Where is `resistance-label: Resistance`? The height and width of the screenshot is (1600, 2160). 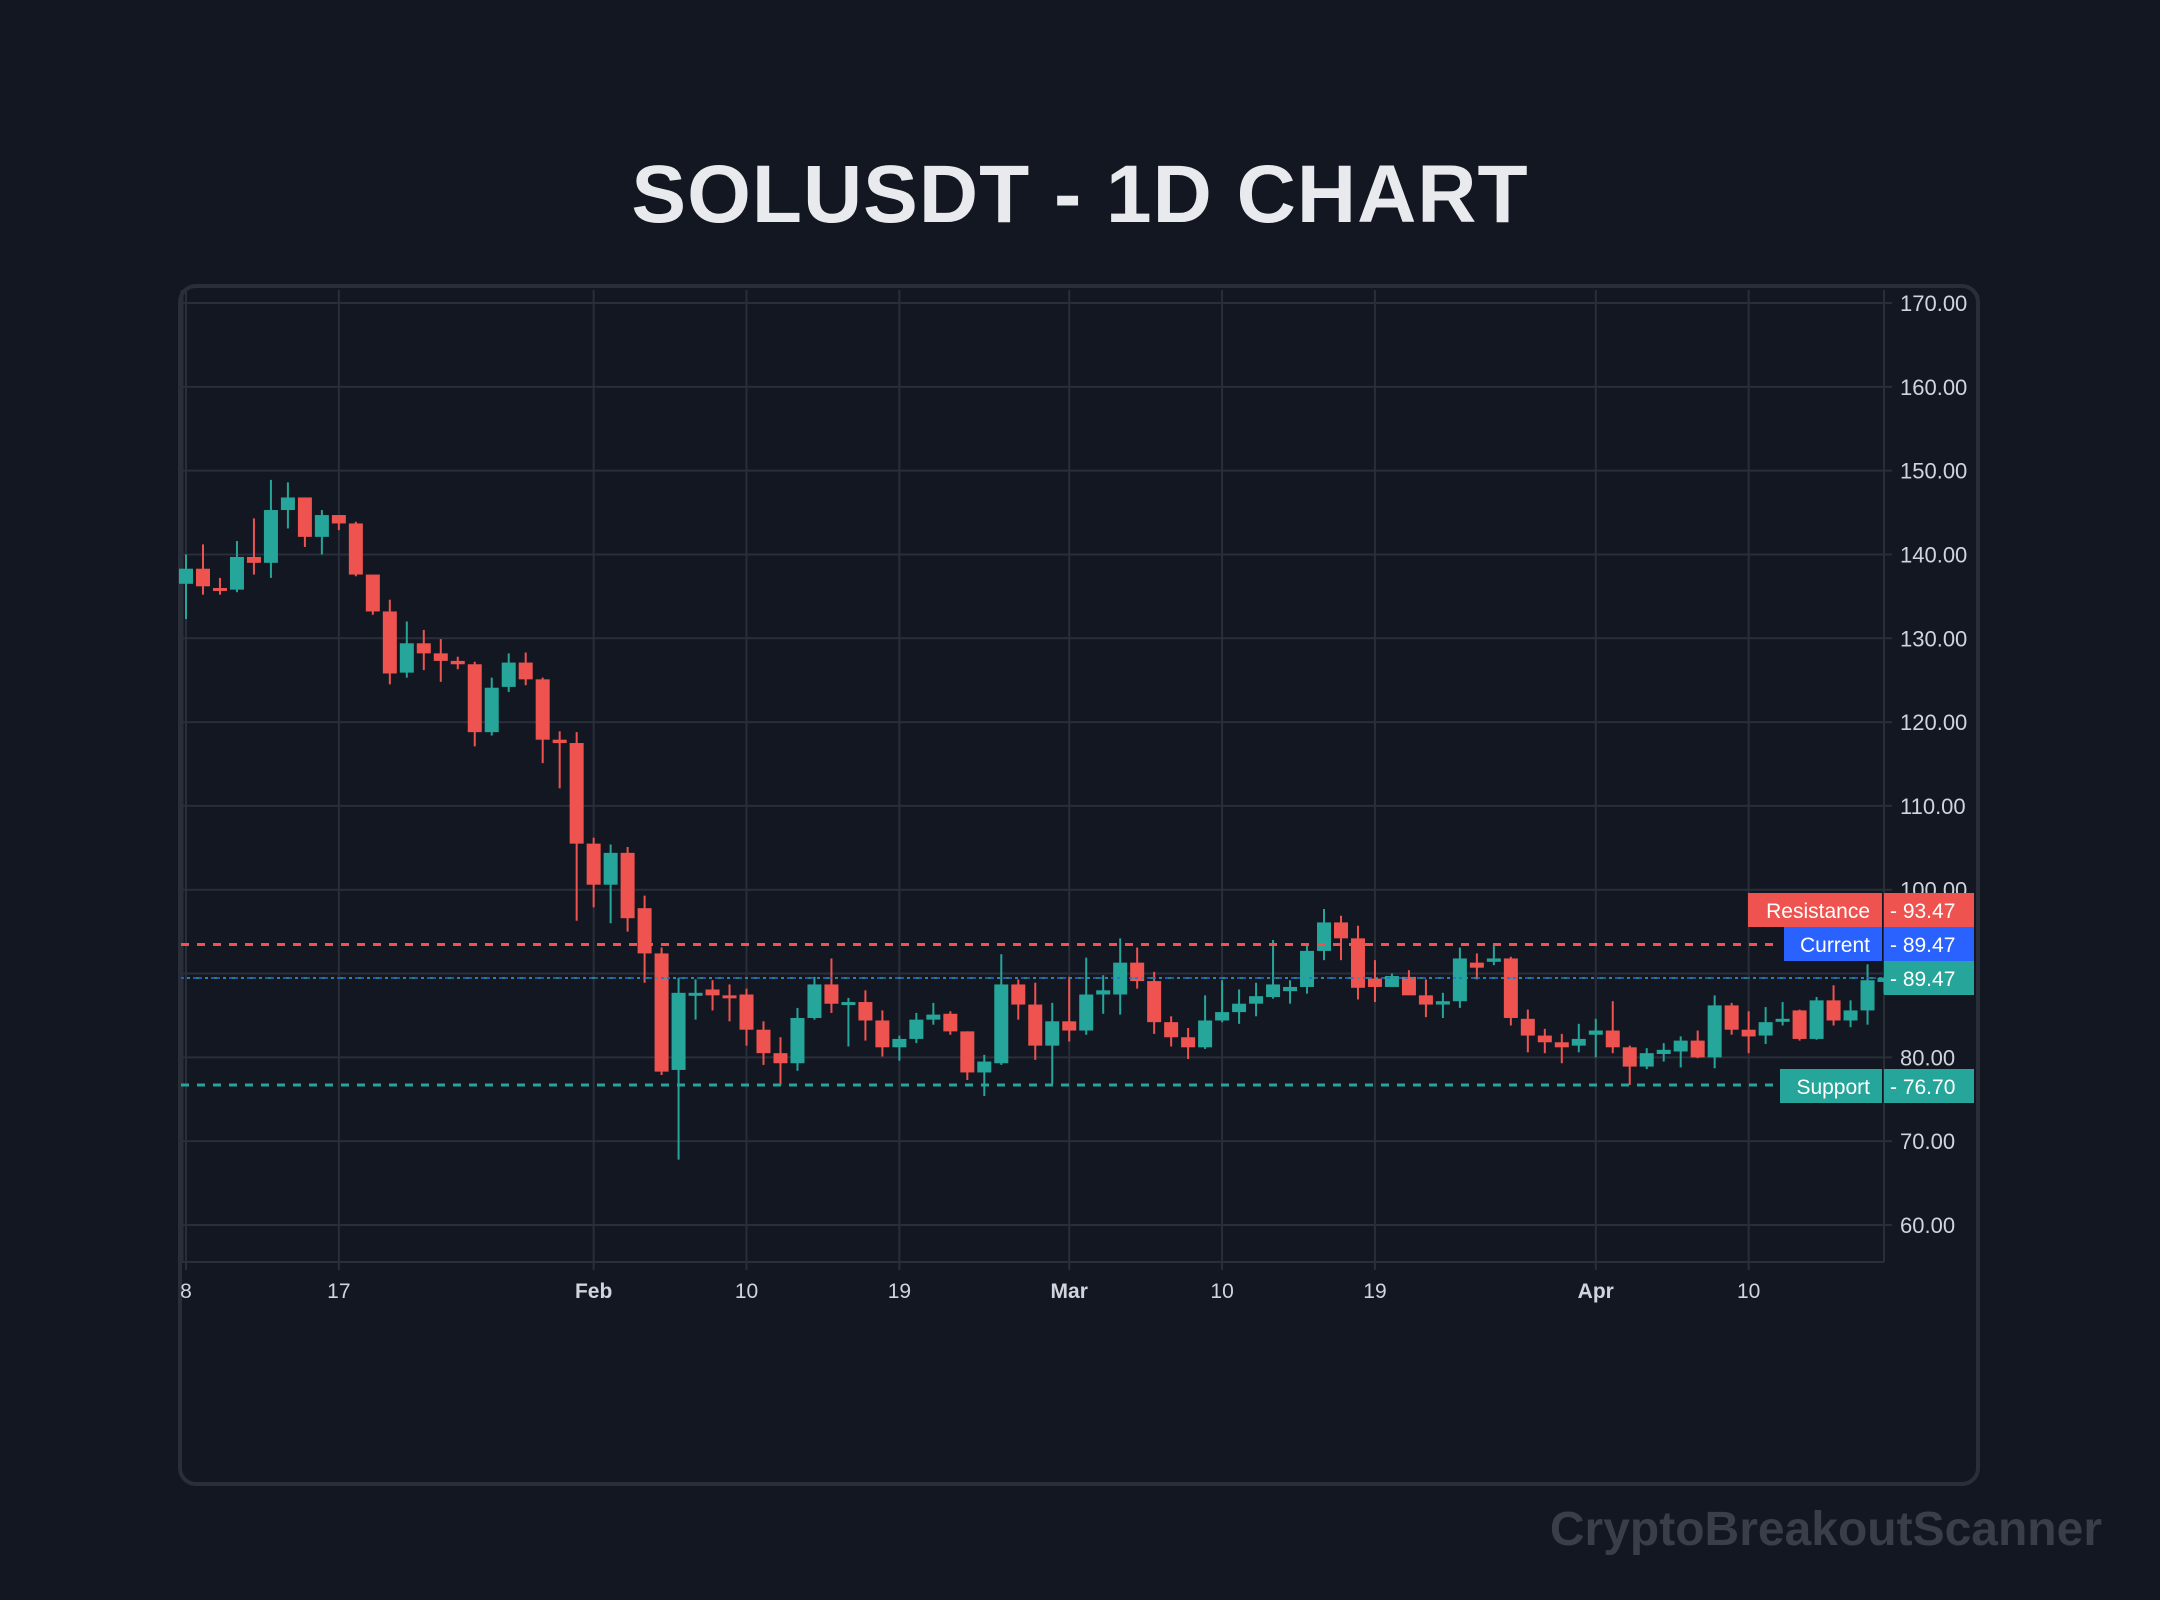 resistance-label: Resistance is located at coordinates (1818, 911).